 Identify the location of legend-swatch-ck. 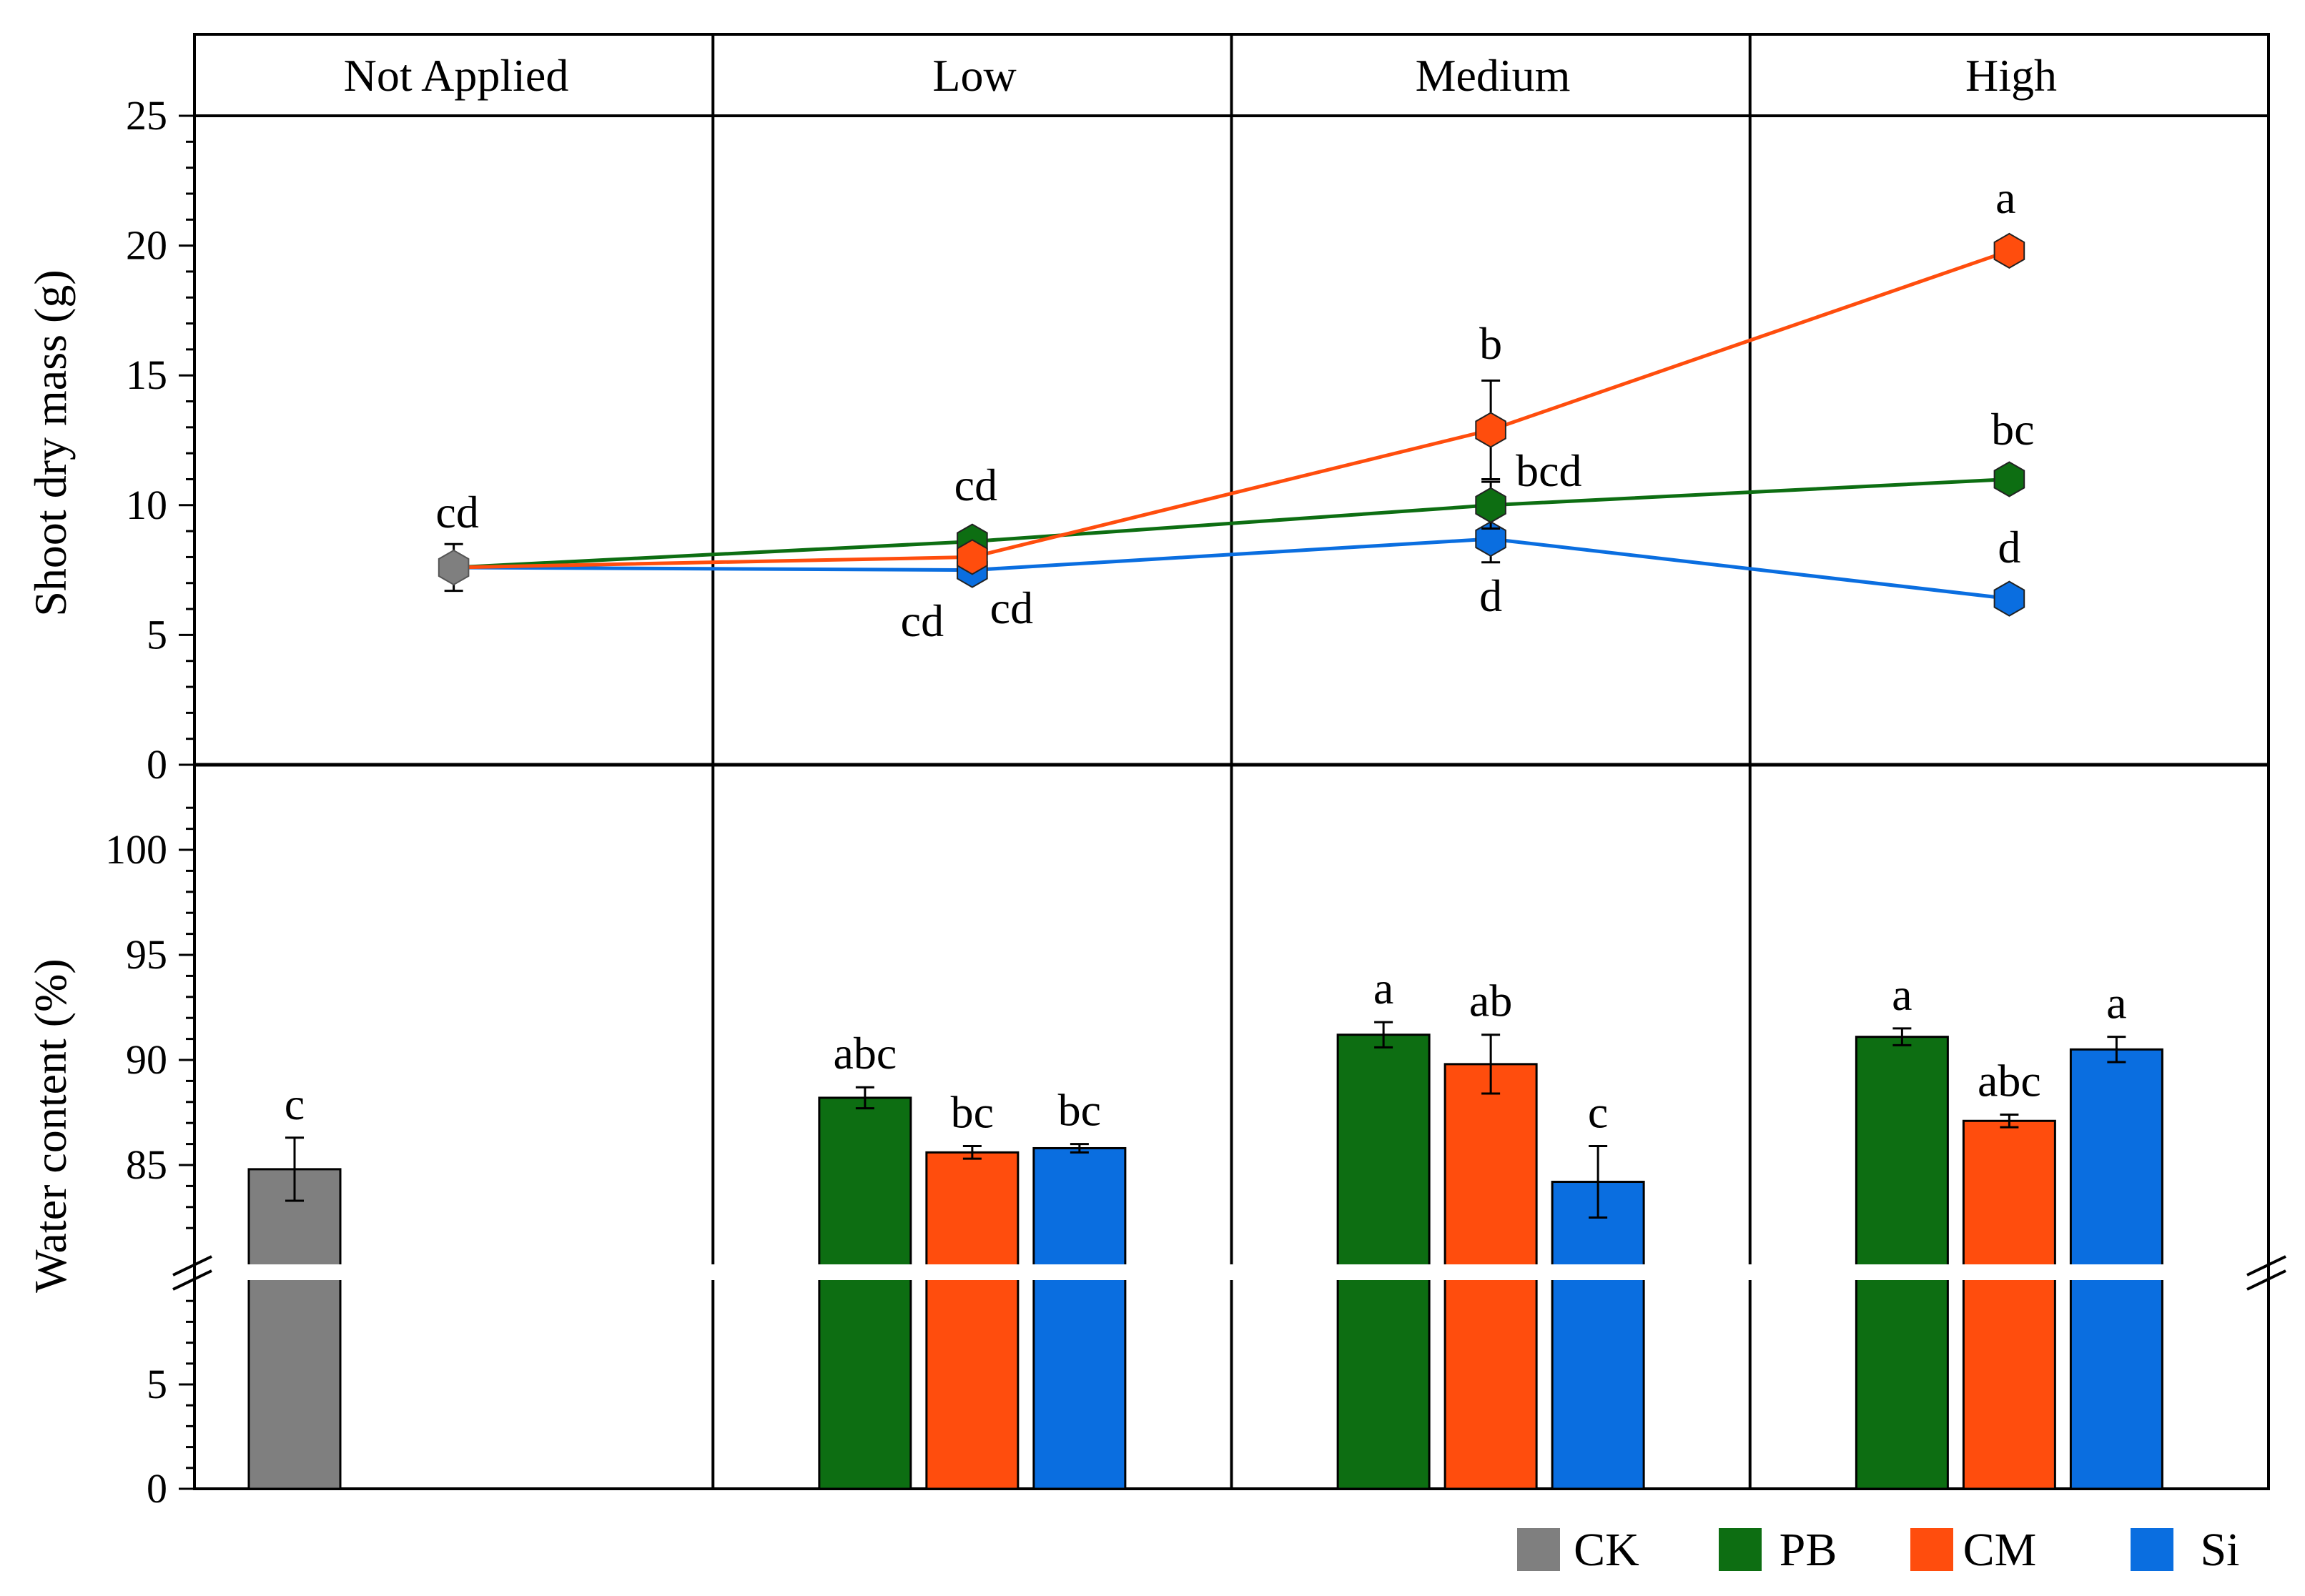
(1538, 1549).